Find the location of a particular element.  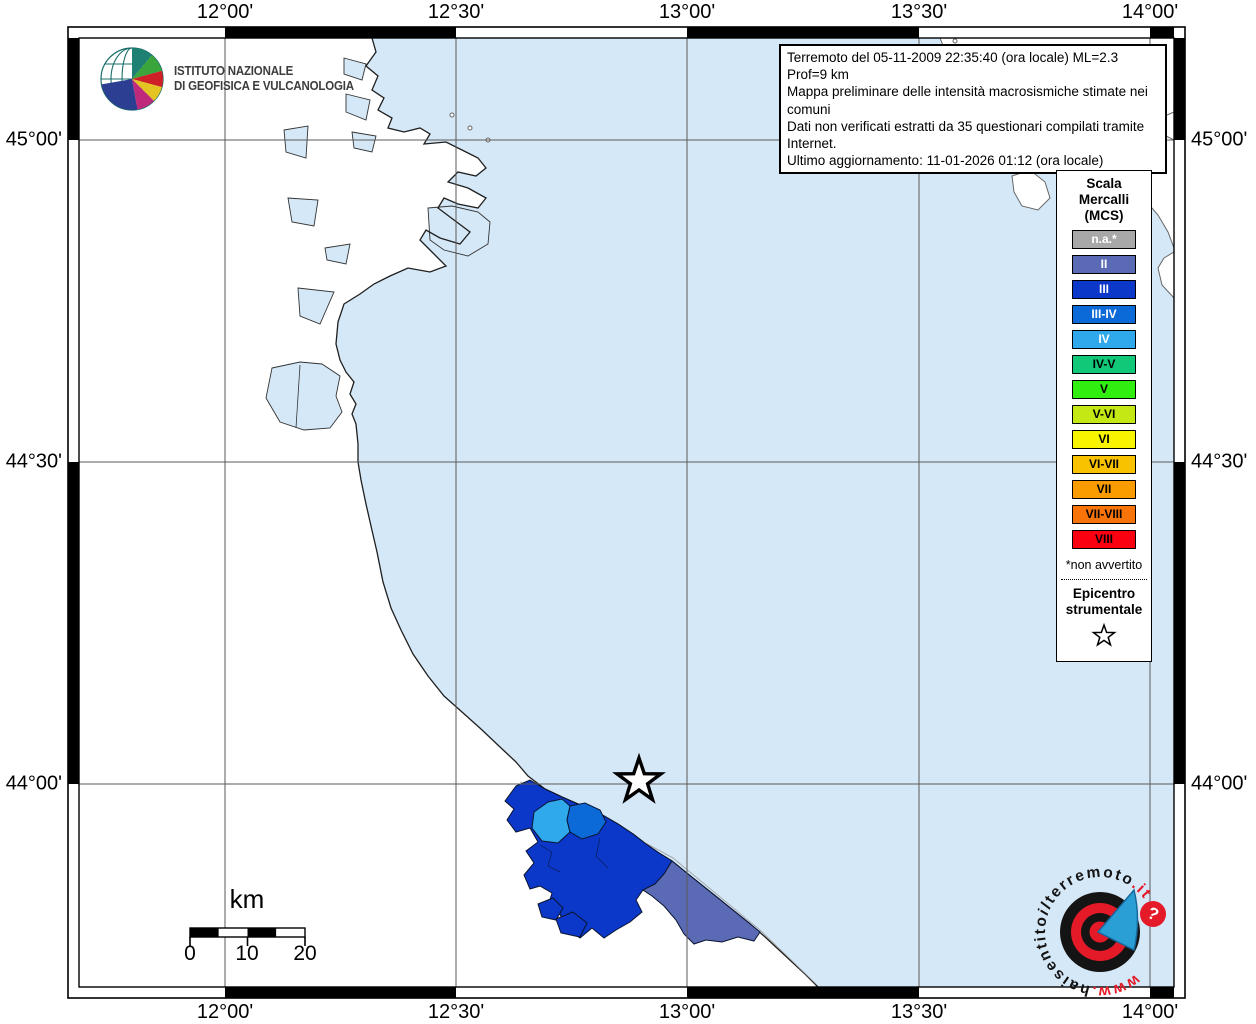

legend-item-vii-viii: VII-VIII is located at coordinates (1104, 514).